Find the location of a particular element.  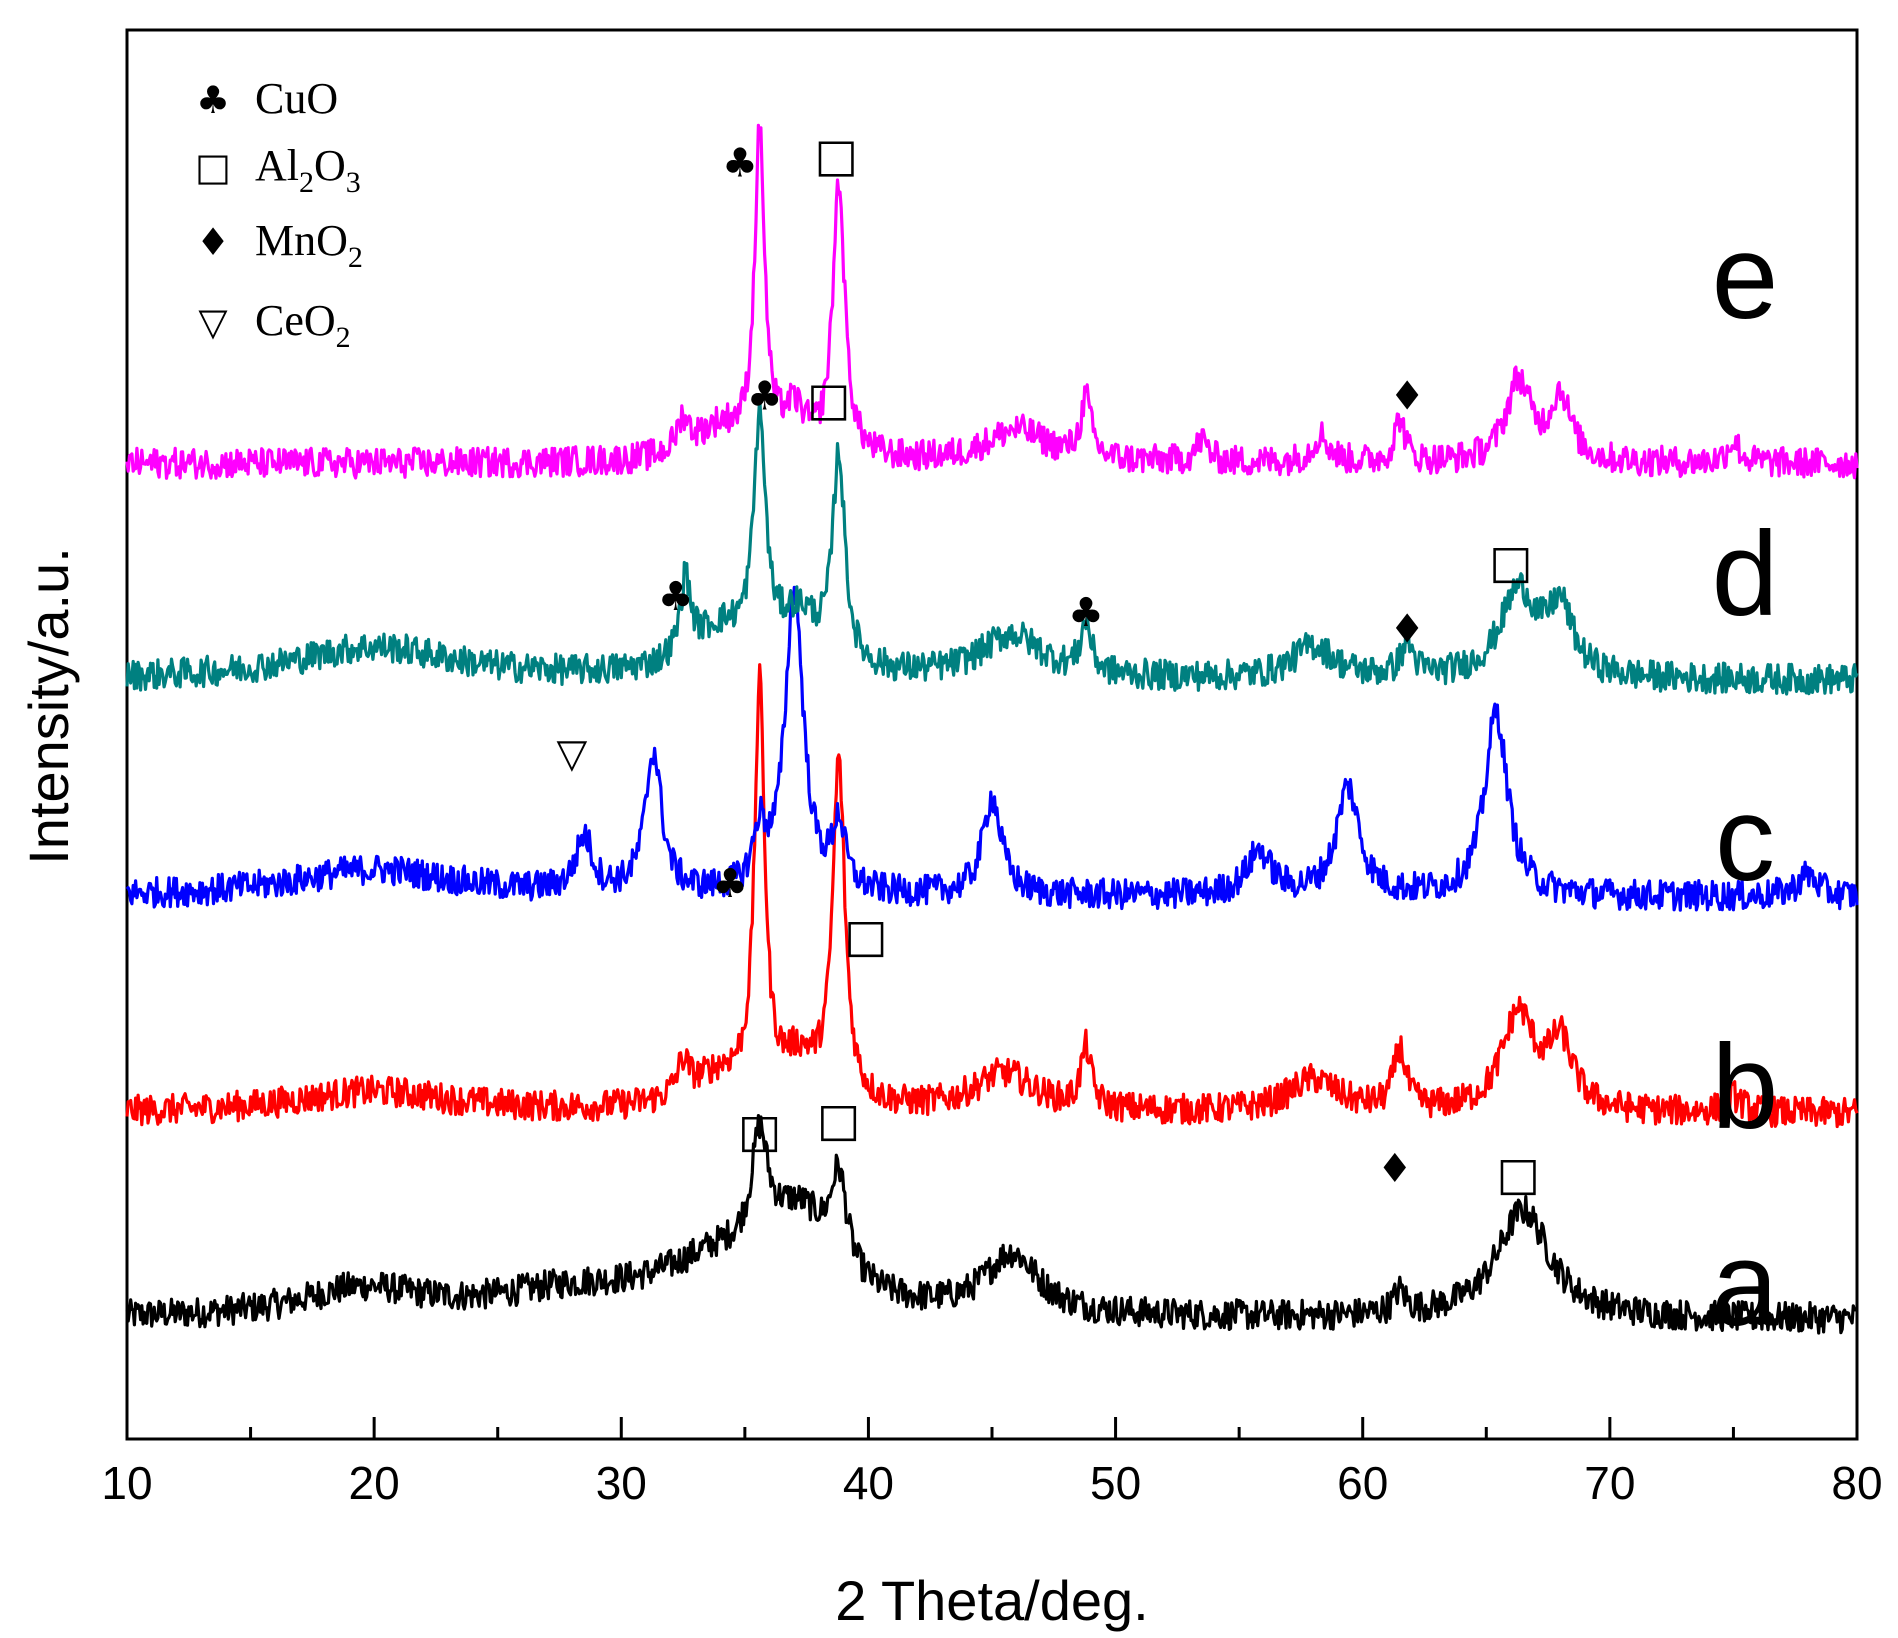

y-axis-title: Intensity/a.u. is located at coordinates (48, 706).